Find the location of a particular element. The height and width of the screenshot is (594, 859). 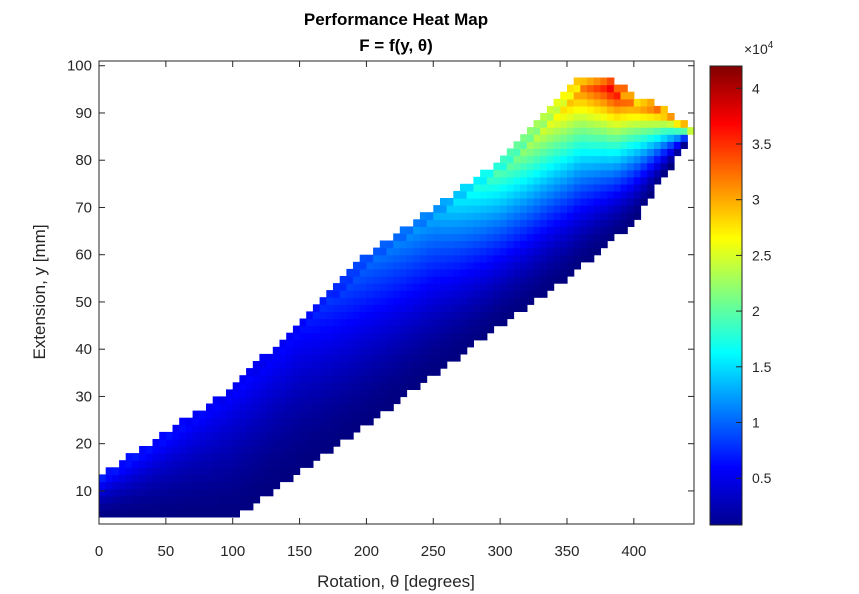

chart-title: Performance Heat Map is located at coordinates (396, 19).